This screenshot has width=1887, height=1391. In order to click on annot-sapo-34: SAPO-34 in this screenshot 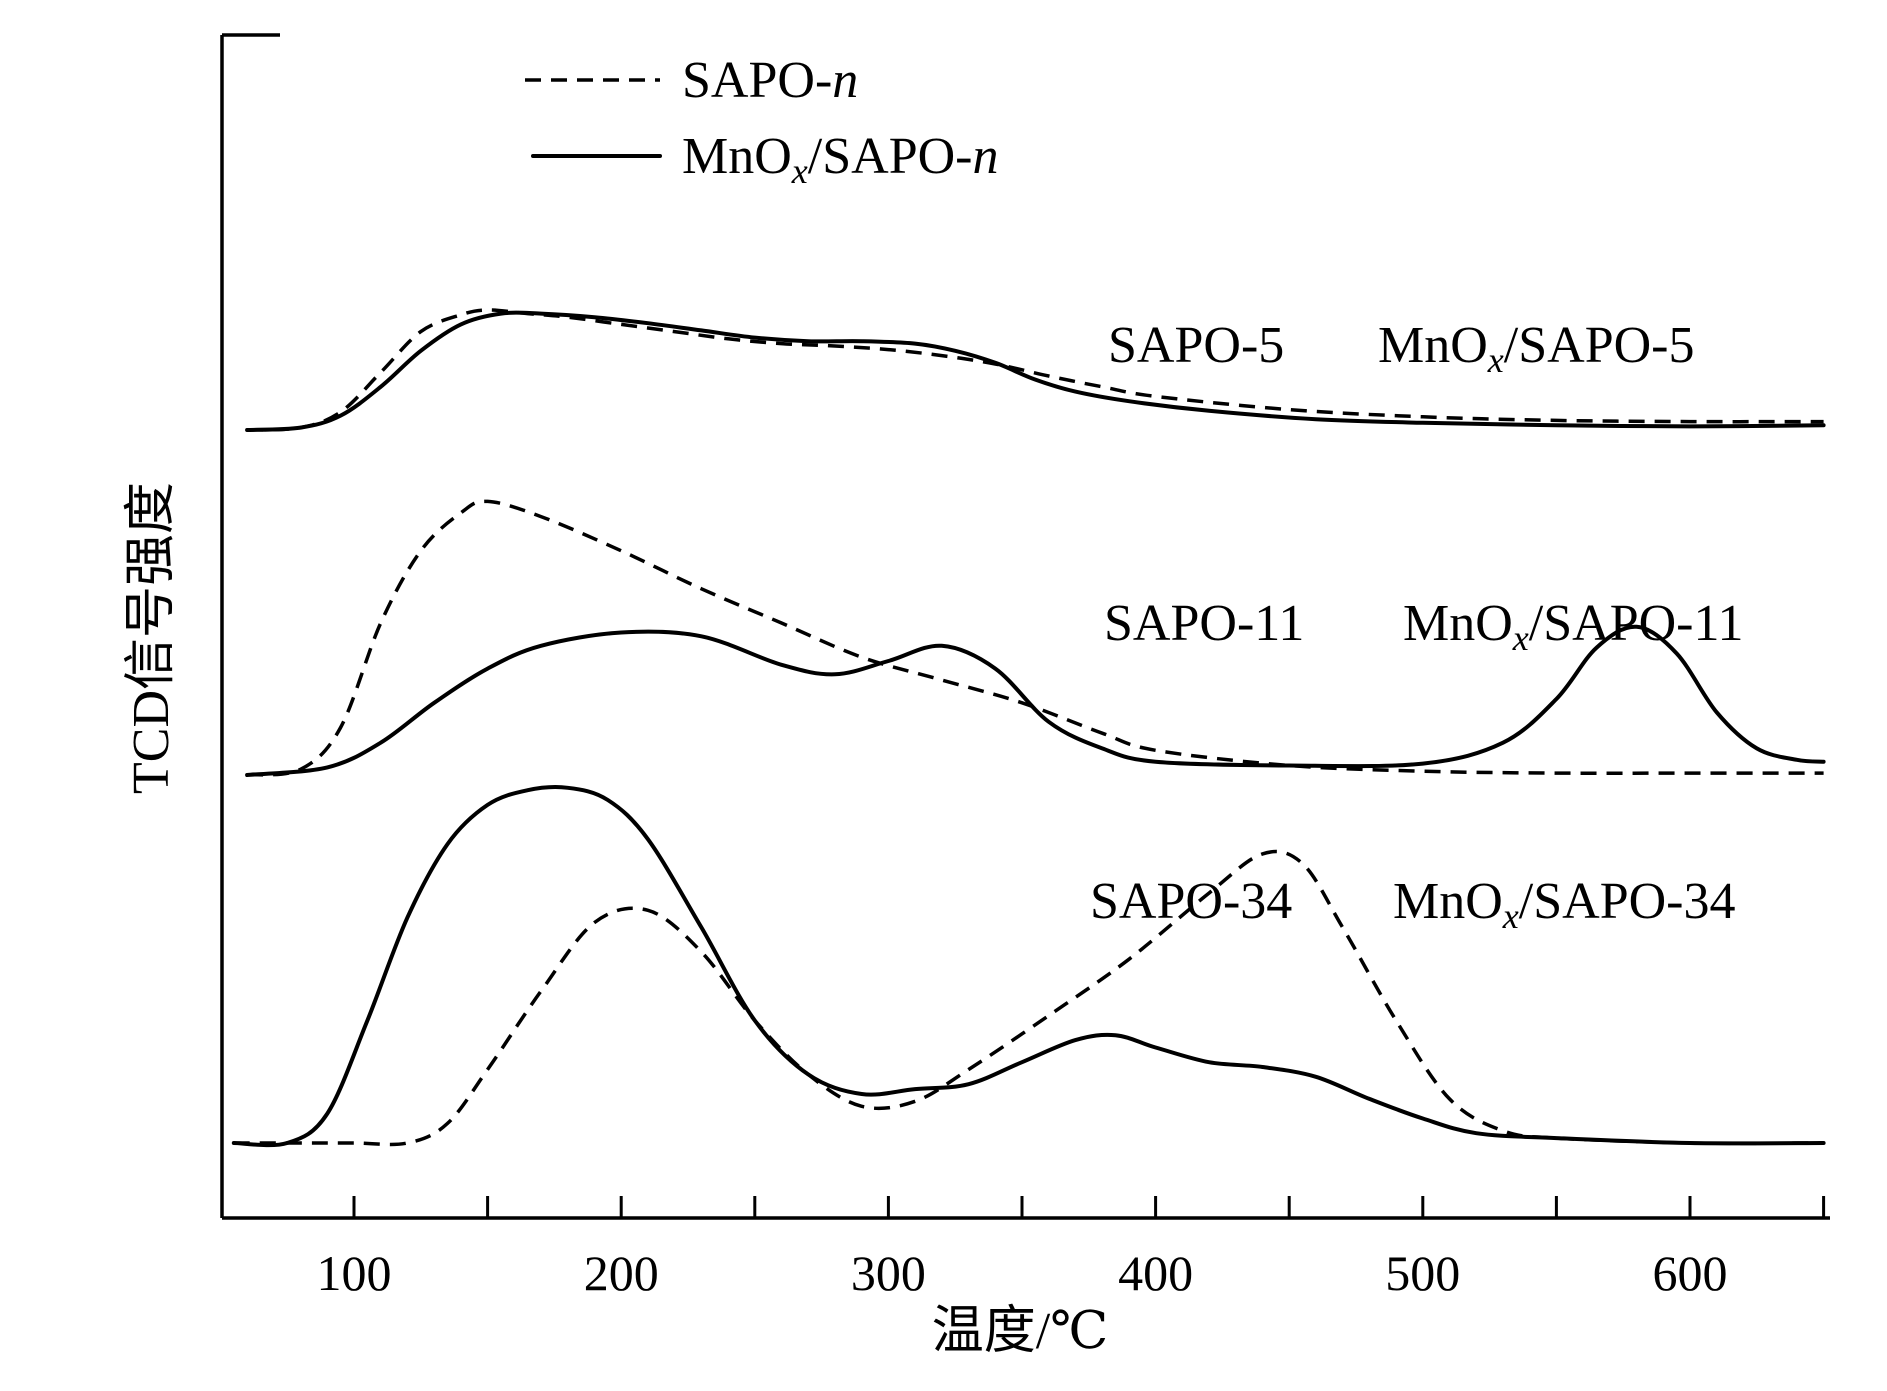, I will do `click(1191, 901)`.